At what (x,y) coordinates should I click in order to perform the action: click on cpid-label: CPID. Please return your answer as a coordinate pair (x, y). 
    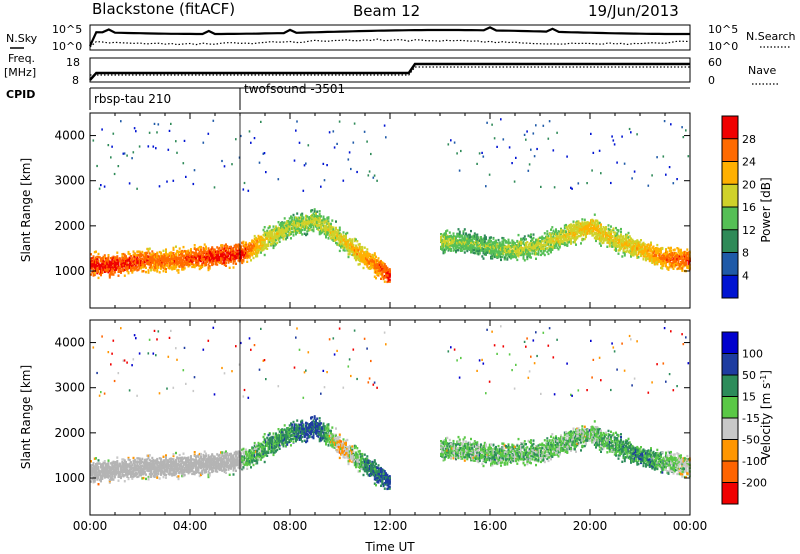
    Looking at the image, I should click on (20, 94).